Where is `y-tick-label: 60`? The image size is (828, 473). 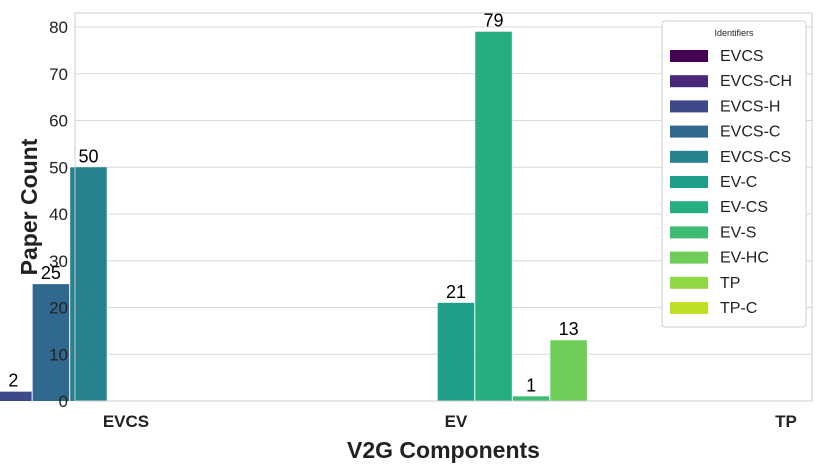 y-tick-label: 60 is located at coordinates (58, 121).